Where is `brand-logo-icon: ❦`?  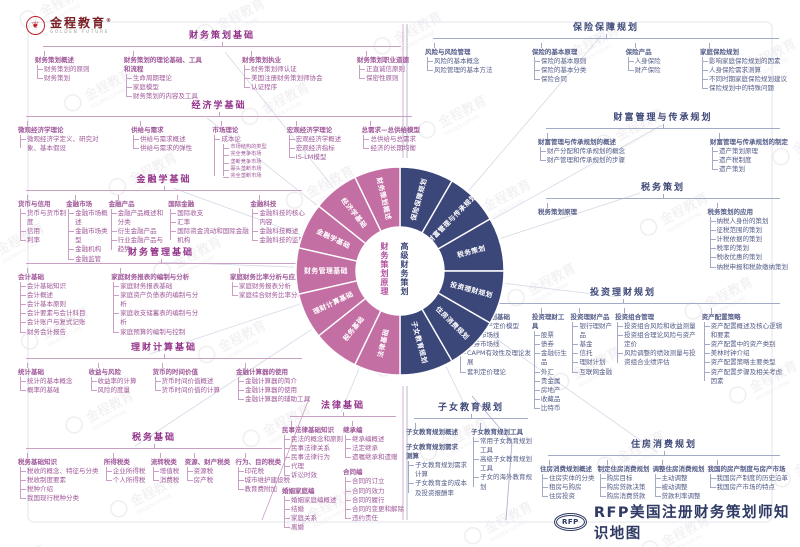
brand-logo-icon: ❦ is located at coordinates (35, 25).